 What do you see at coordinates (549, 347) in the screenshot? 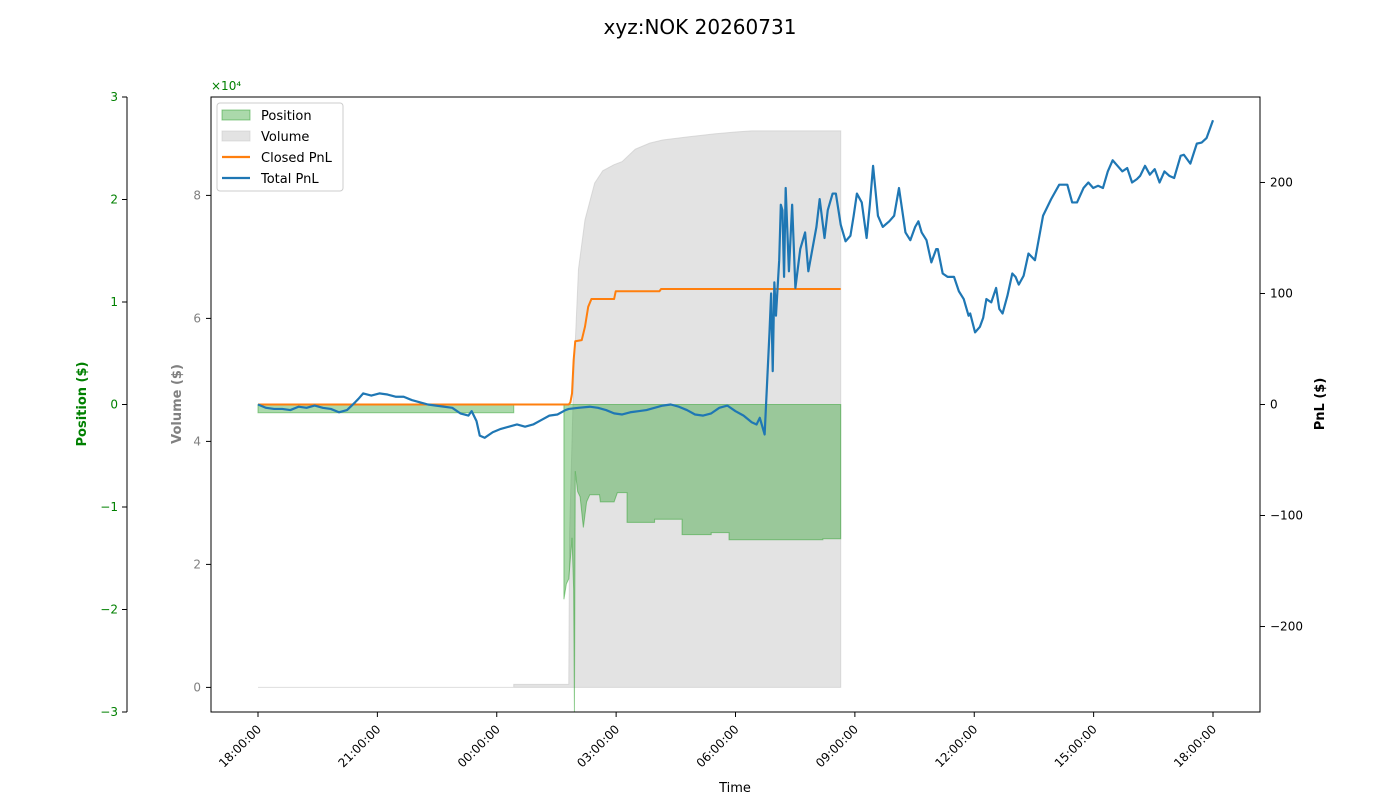
I see `closed-pnl-line` at bounding box center [549, 347].